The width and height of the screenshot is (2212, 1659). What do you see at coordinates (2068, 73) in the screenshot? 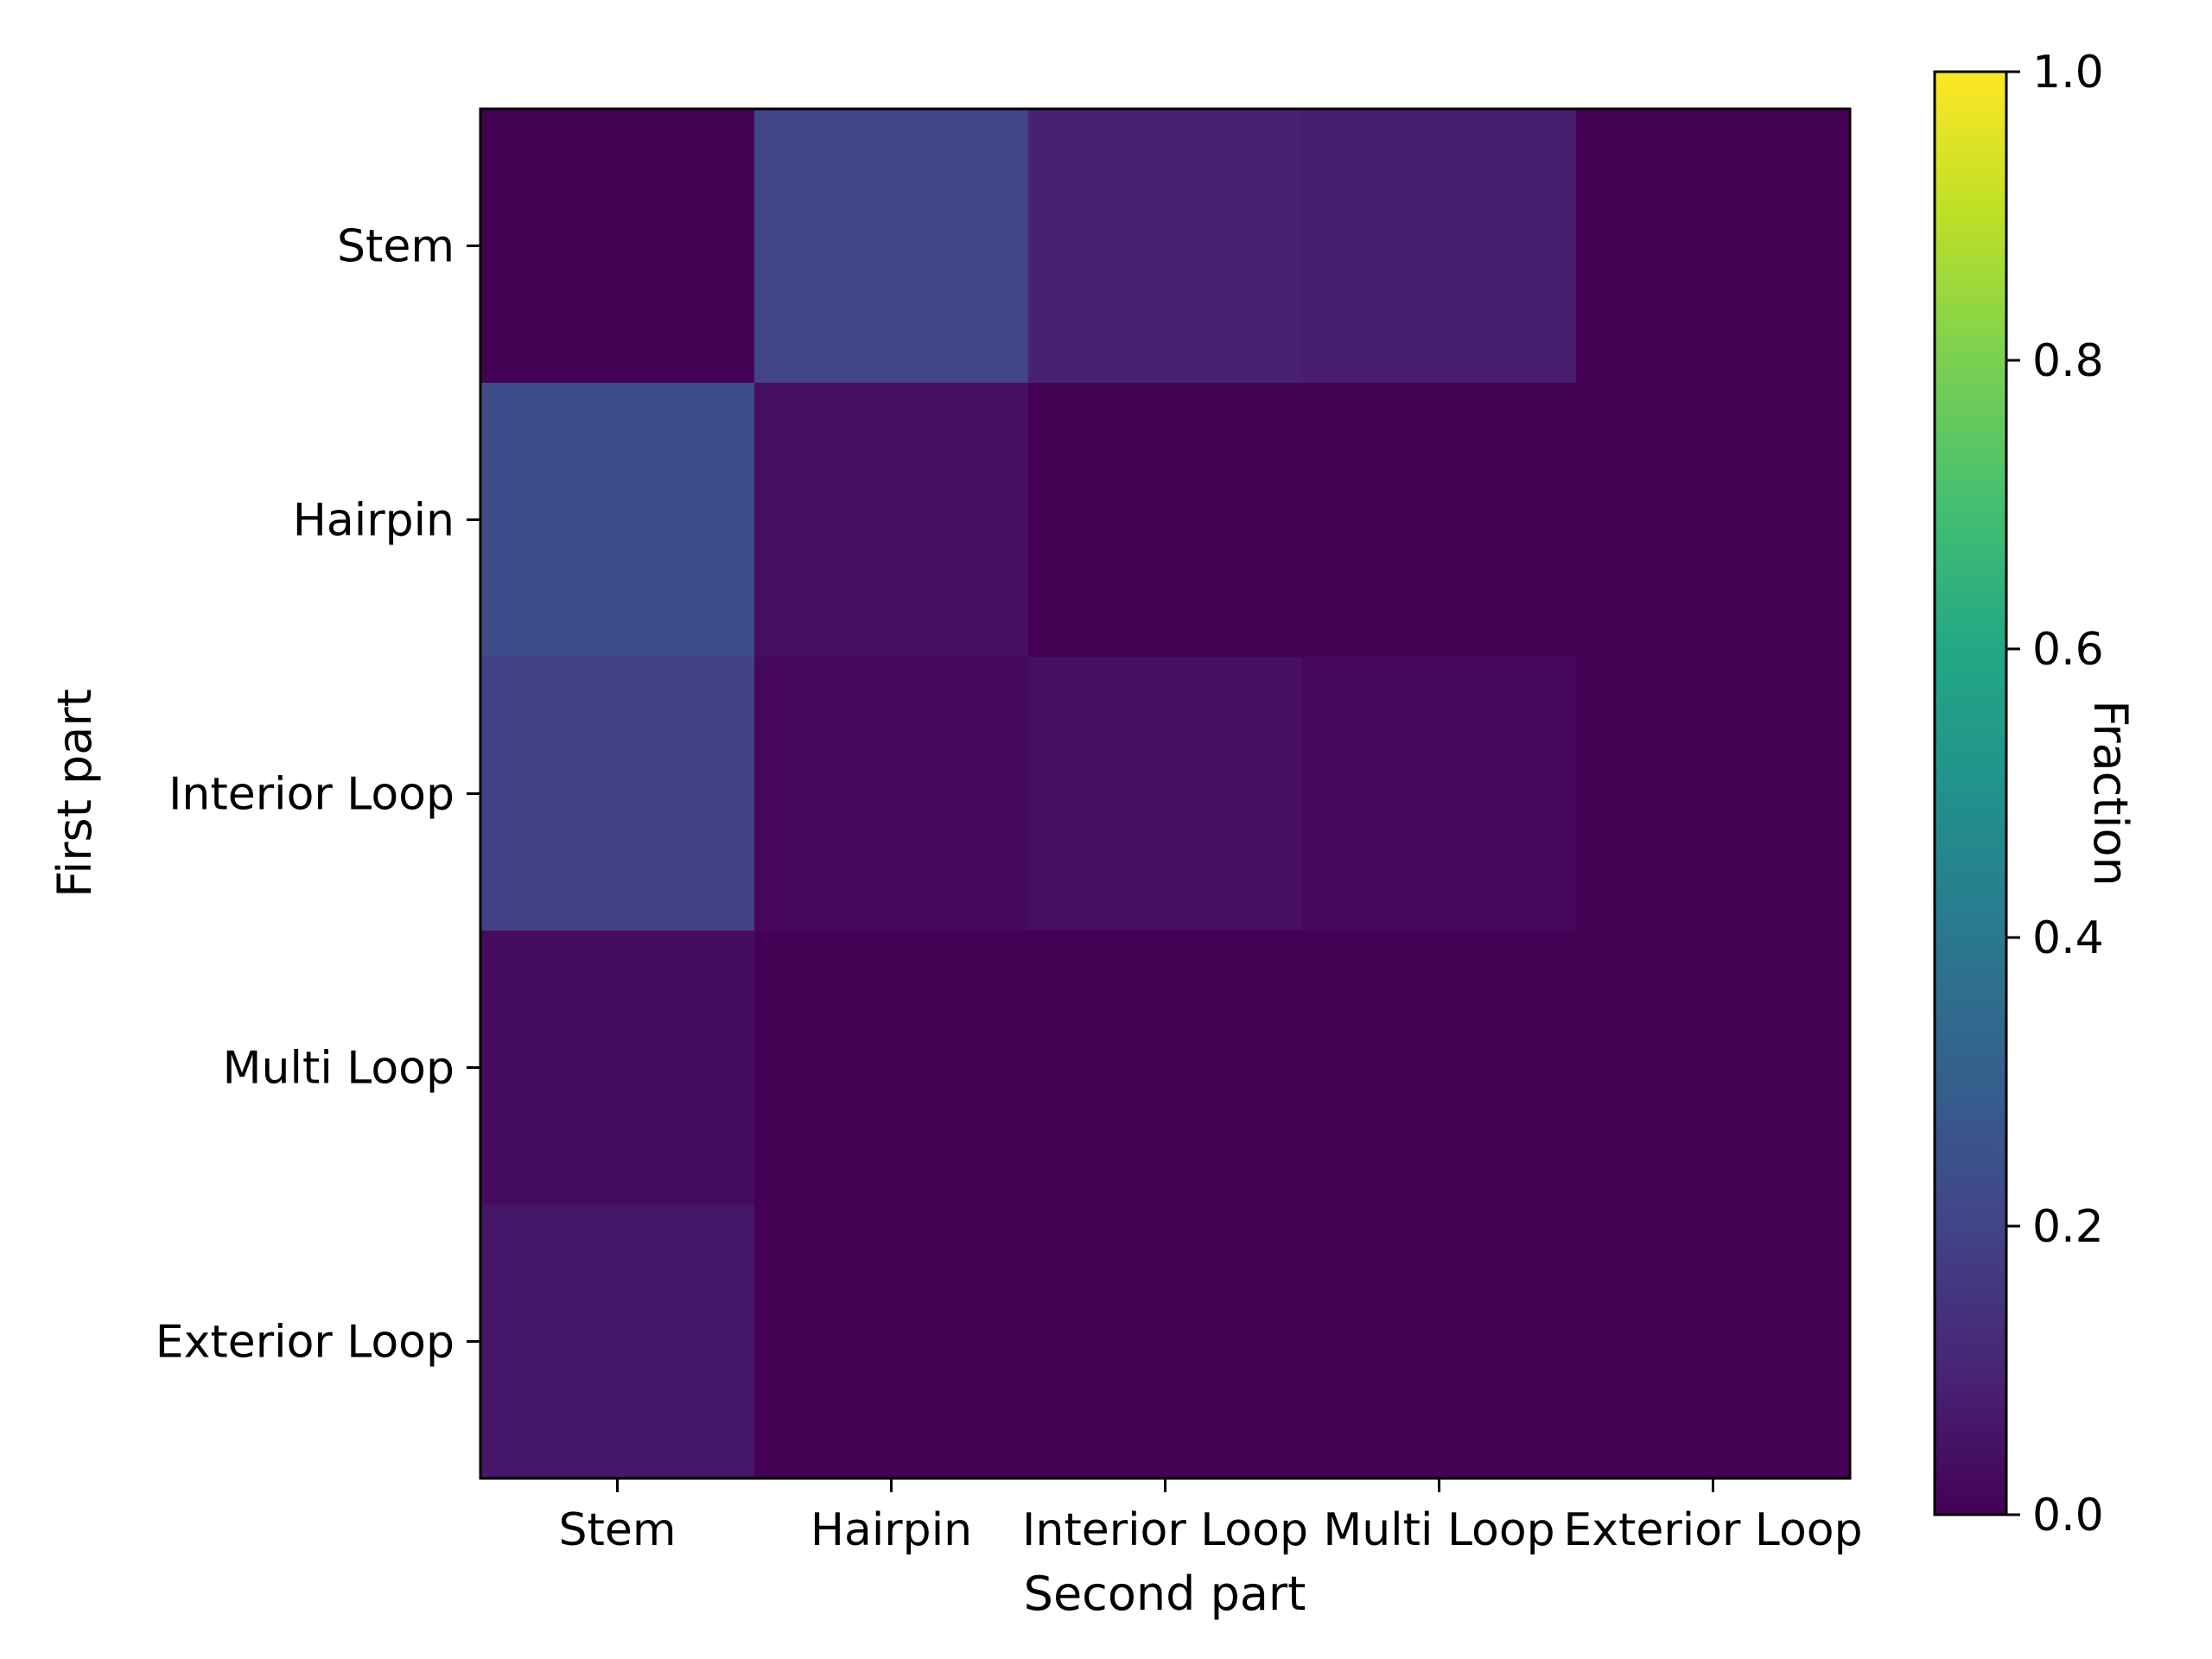
I see `colorbar-tick-label: 1.0` at bounding box center [2068, 73].